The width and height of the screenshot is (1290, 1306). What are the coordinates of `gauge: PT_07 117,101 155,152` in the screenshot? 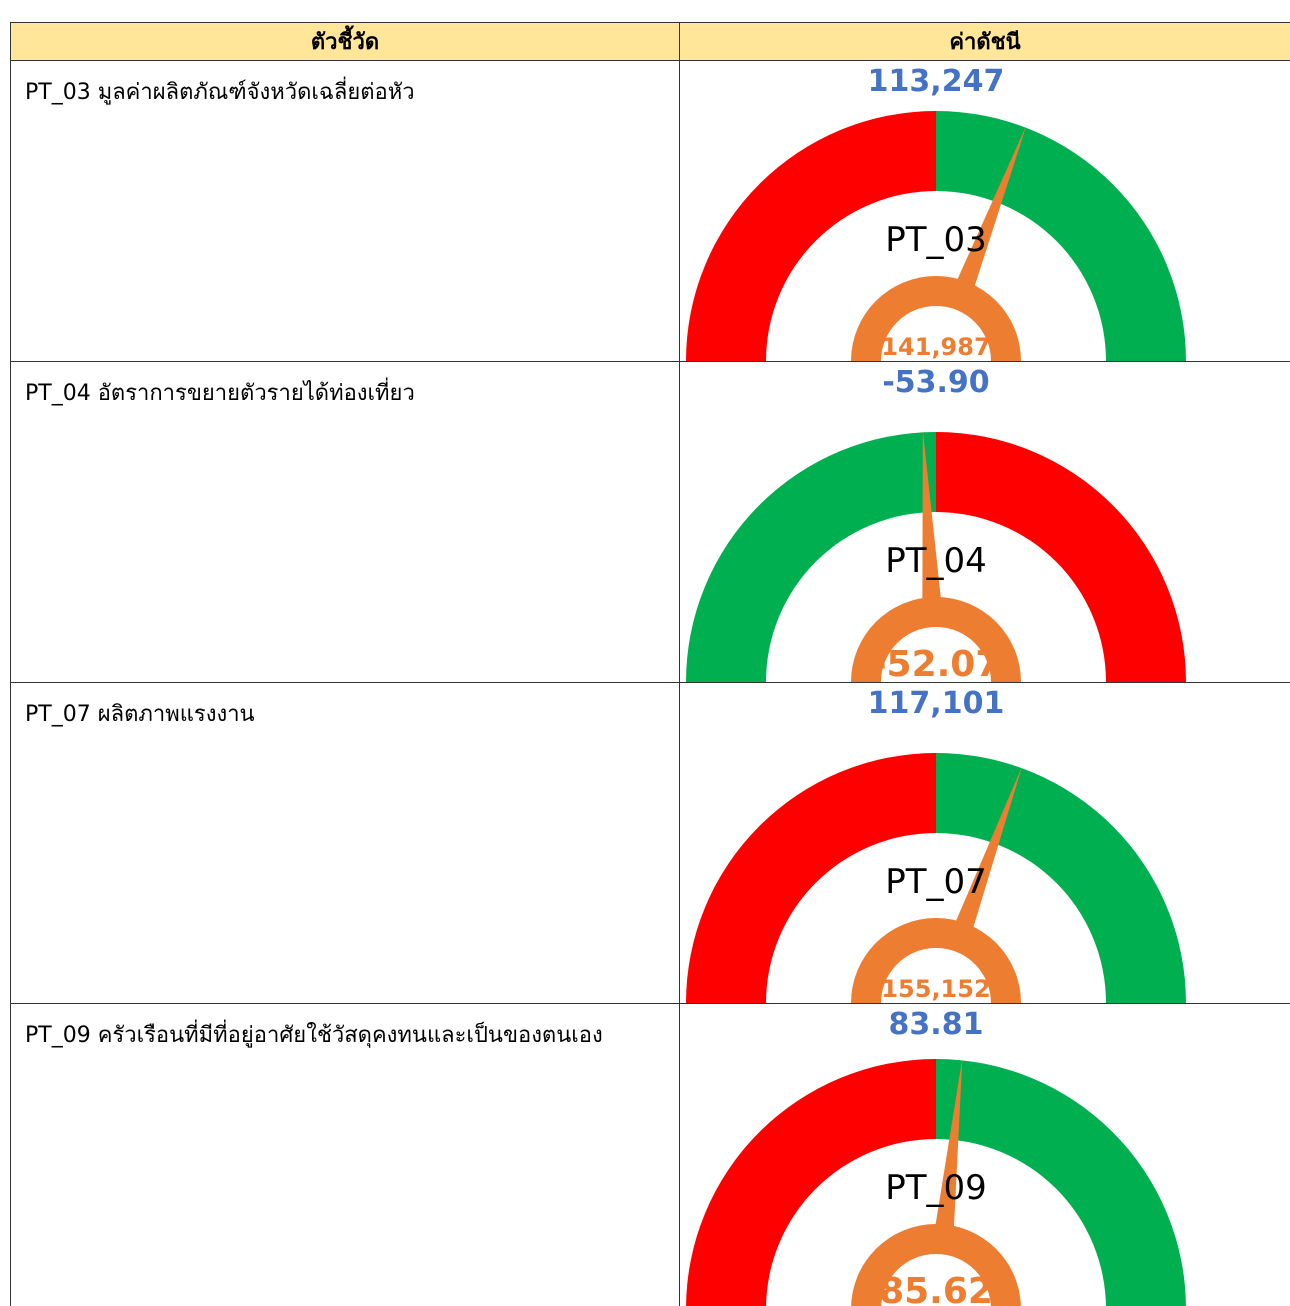 It's located at (936, 844).